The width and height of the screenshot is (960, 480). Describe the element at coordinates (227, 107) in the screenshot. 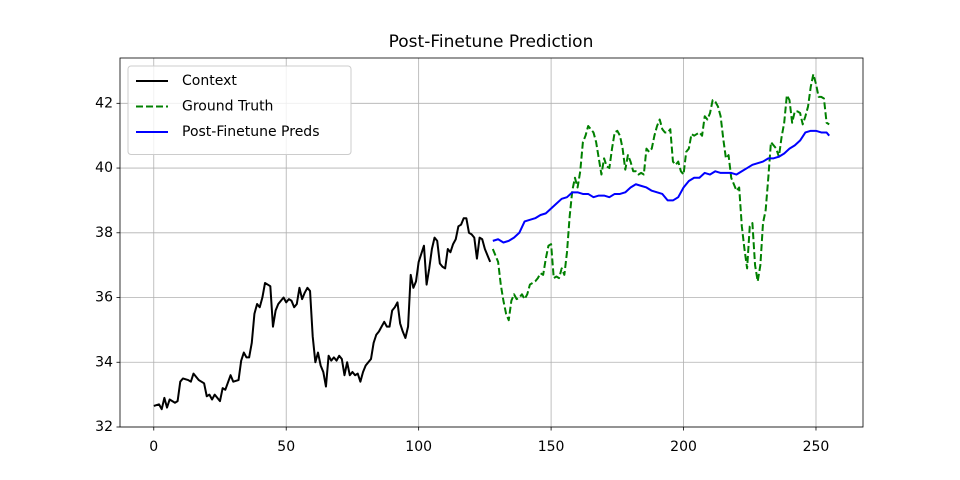

I see `legend-label: Ground Truth` at that location.